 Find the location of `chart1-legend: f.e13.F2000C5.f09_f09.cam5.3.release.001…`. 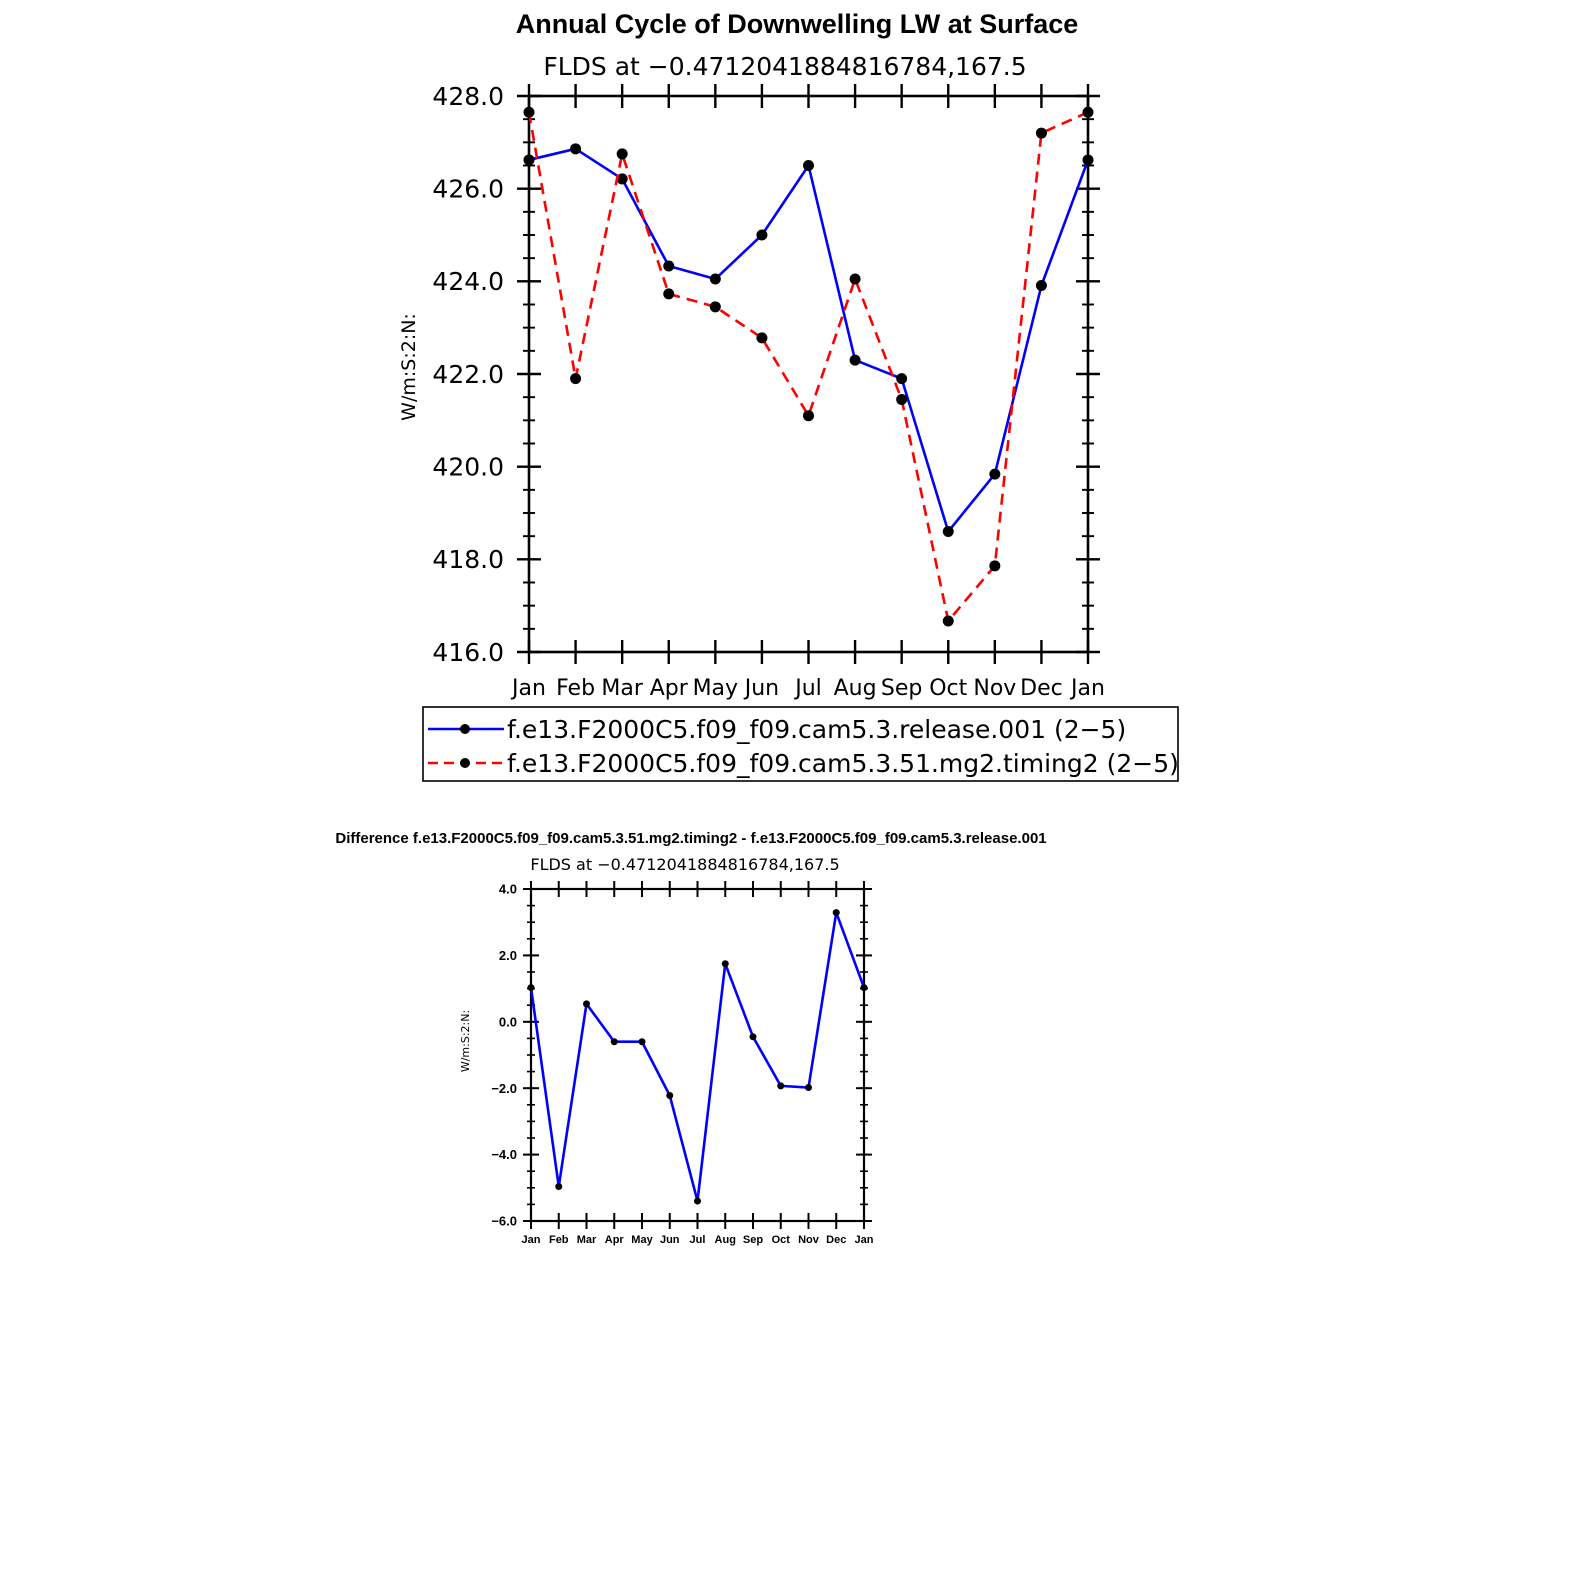

chart1-legend: f.e13.F2000C5.f09_f09.cam5.3.release.001… is located at coordinates (800, 744).